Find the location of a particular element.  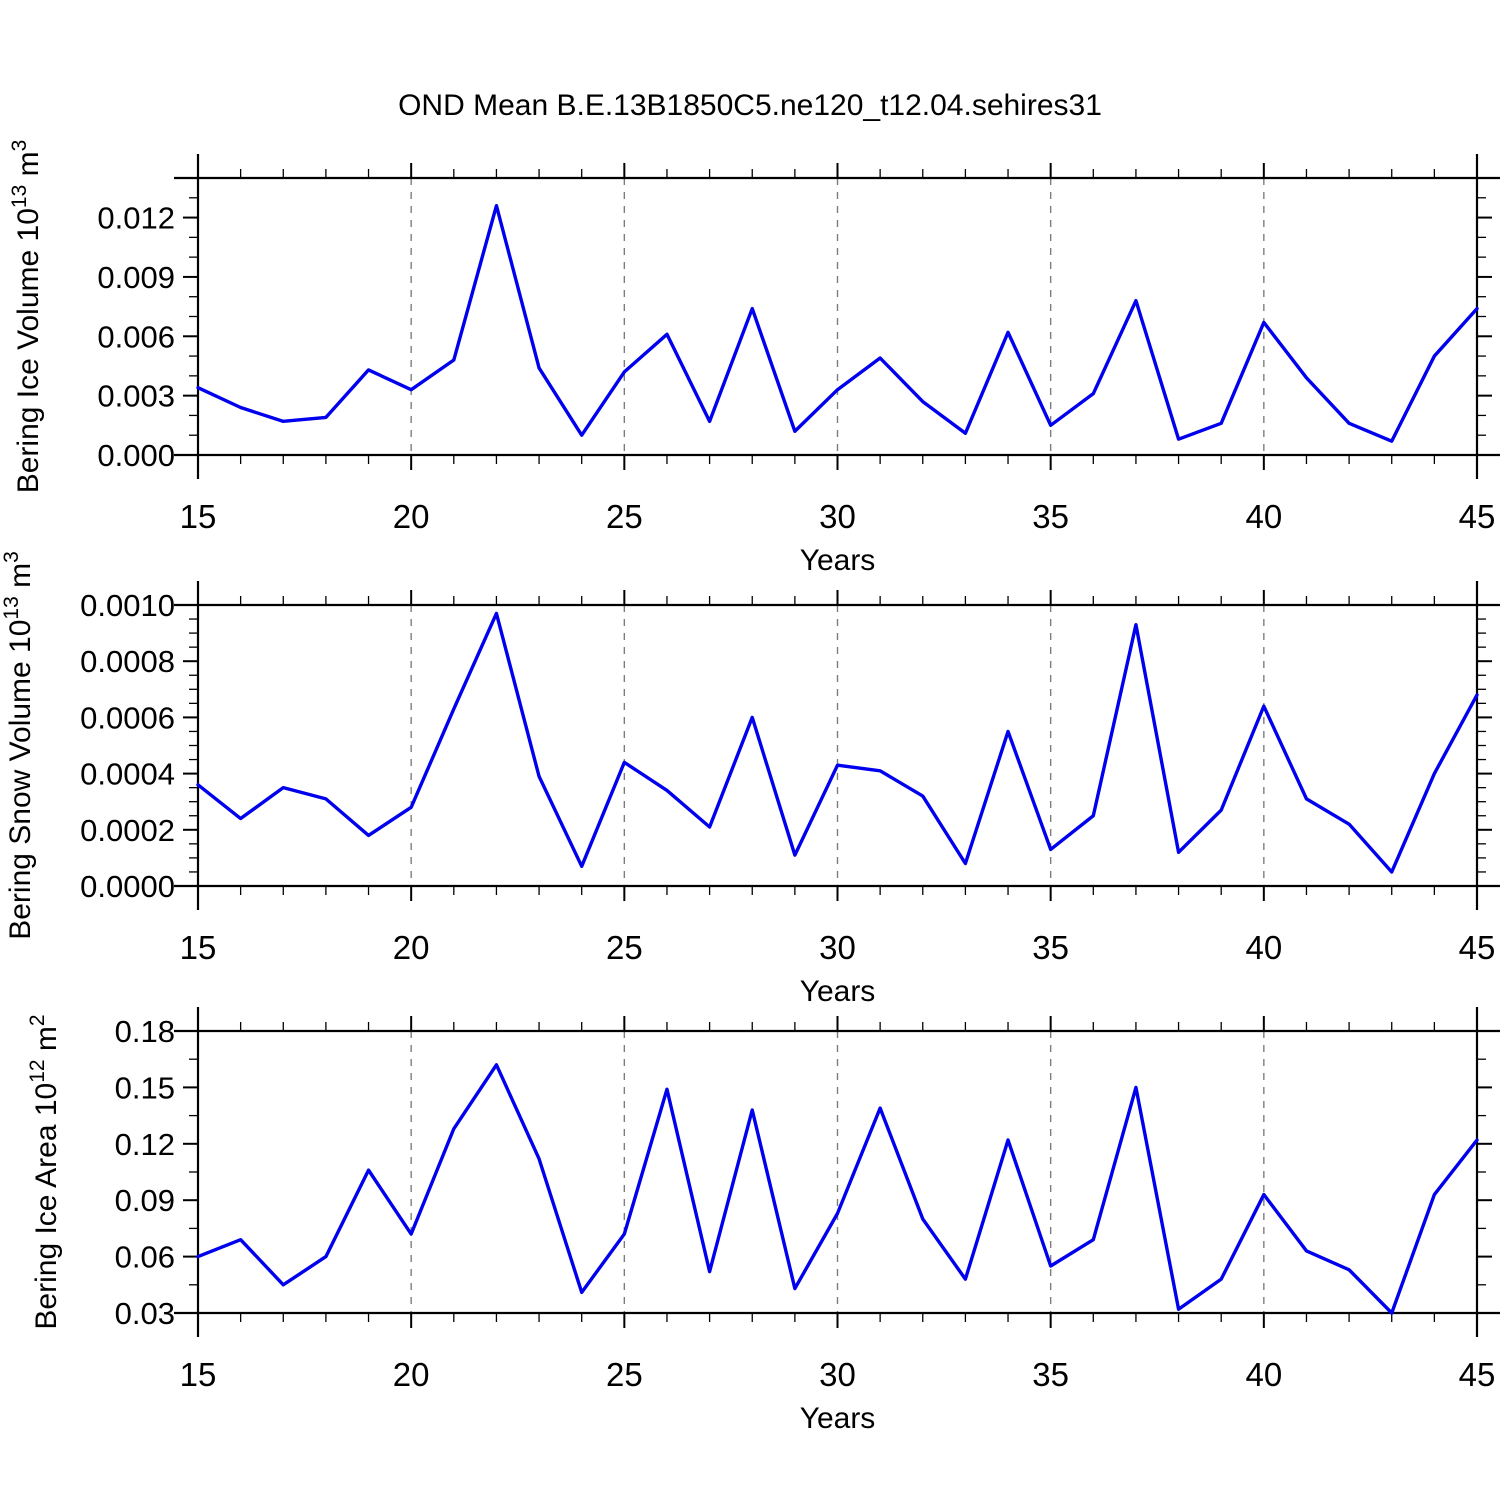

y-tick-label: 0.003 is located at coordinates (136, 396).